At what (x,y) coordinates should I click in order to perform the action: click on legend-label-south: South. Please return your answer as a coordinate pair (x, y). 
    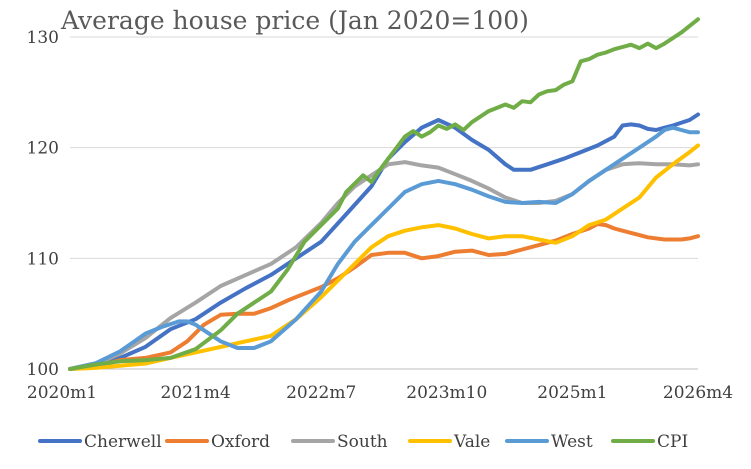
    Looking at the image, I should click on (362, 442).